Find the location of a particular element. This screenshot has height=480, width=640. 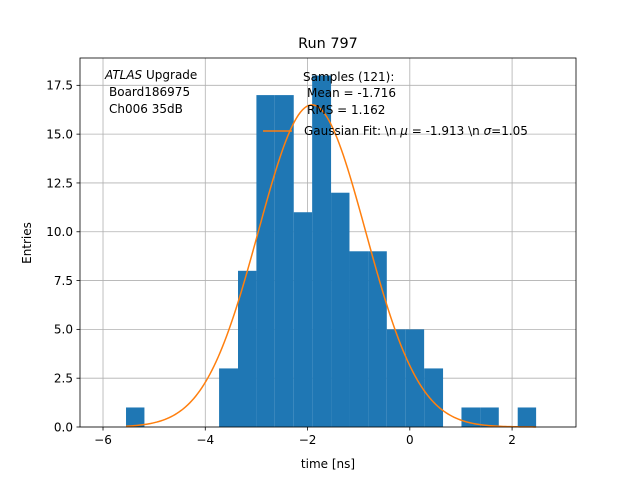

x-axis-ticks: −6 −4 −2 0 2 is located at coordinates (305, 437).